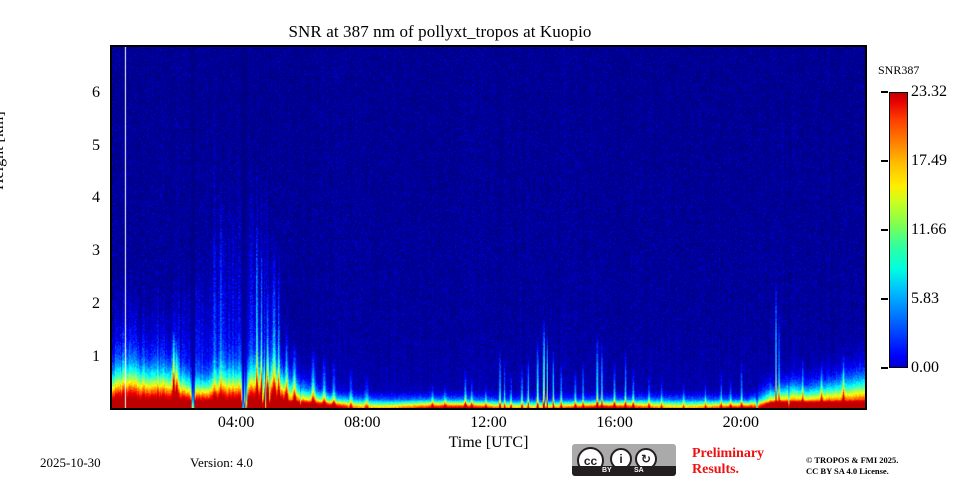 The image size is (960, 480). I want to click on colorbar-tick-label: 5.83, so click(925, 298).